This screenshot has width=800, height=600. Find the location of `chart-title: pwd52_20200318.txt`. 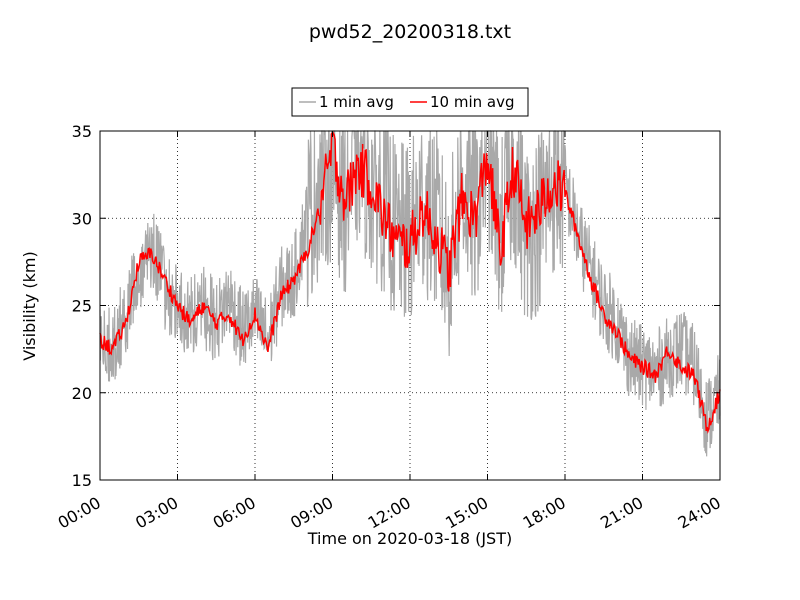

chart-title: pwd52_20200318.txt is located at coordinates (410, 32).